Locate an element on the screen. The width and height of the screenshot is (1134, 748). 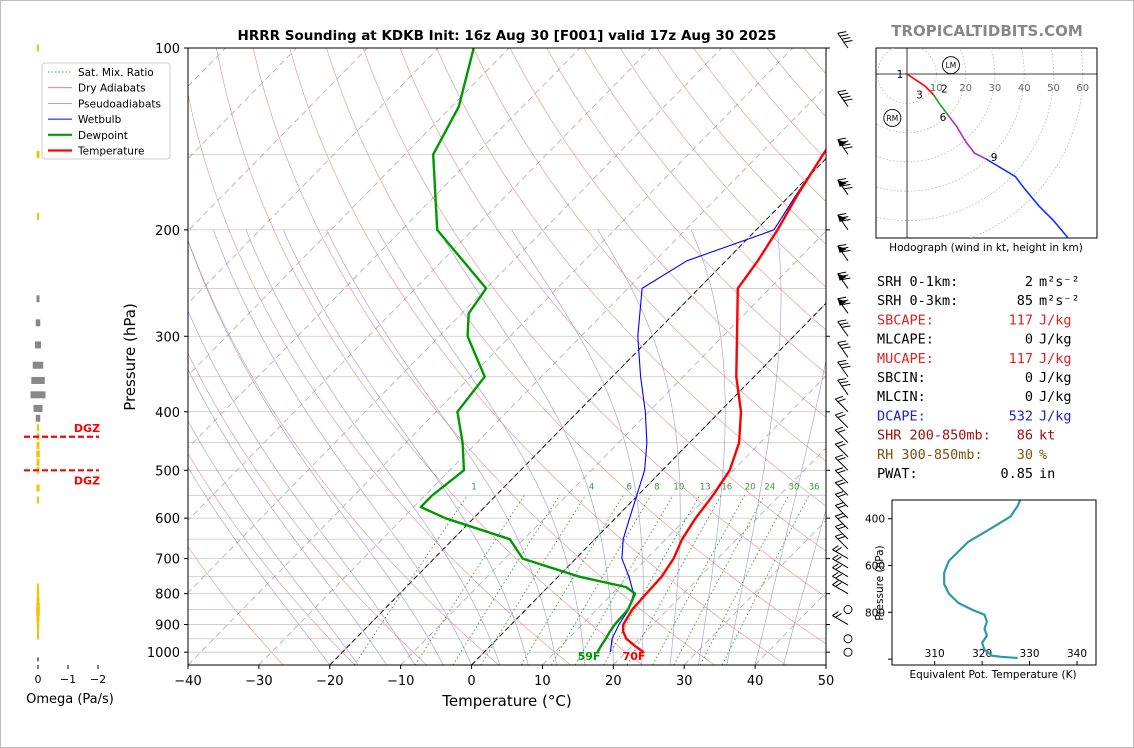
theta-e-ylabel: Pressure (hPa) is located at coordinates (880, 582).